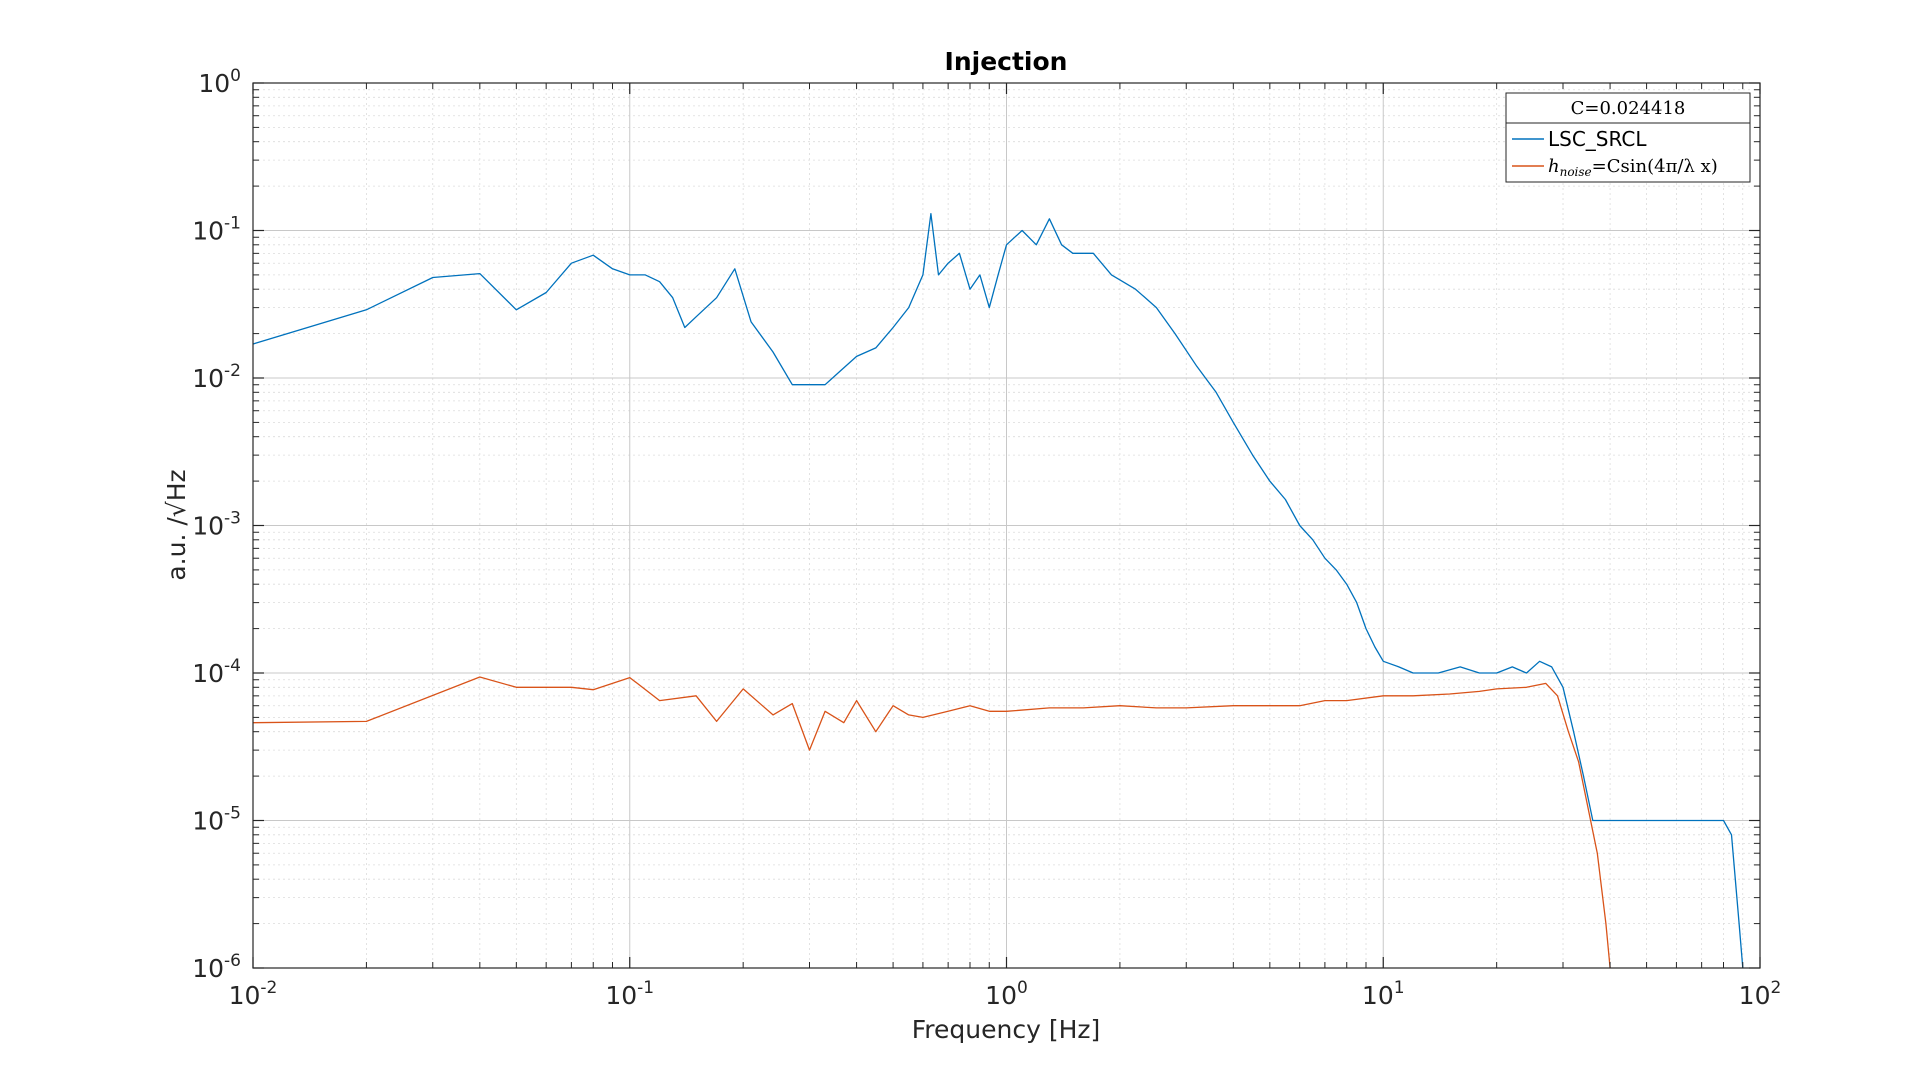  Describe the element at coordinates (1655, 166) in the screenshot. I see `legend-h-rest: =Csin(4π/λ x)` at that location.